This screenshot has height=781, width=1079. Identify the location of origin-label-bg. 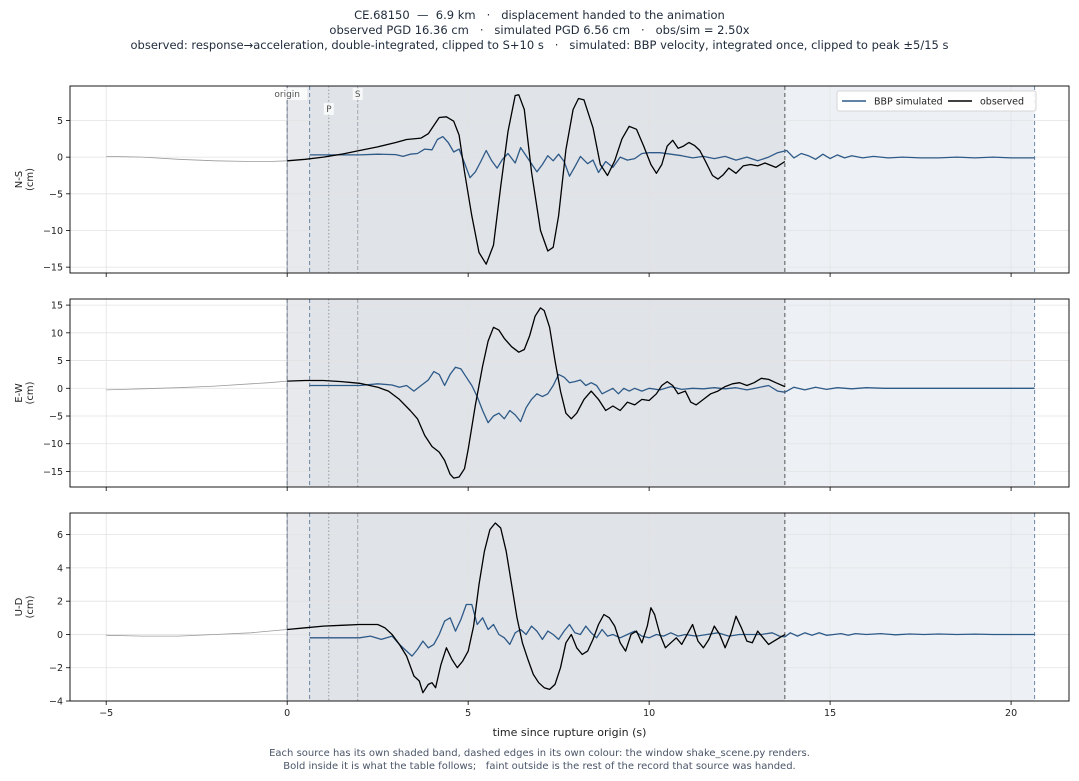
(287, 94).